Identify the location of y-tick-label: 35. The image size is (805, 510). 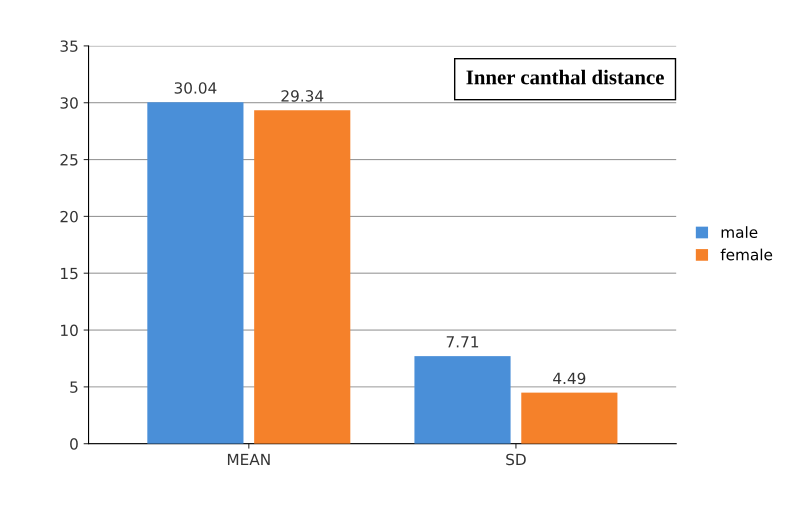
(69, 46).